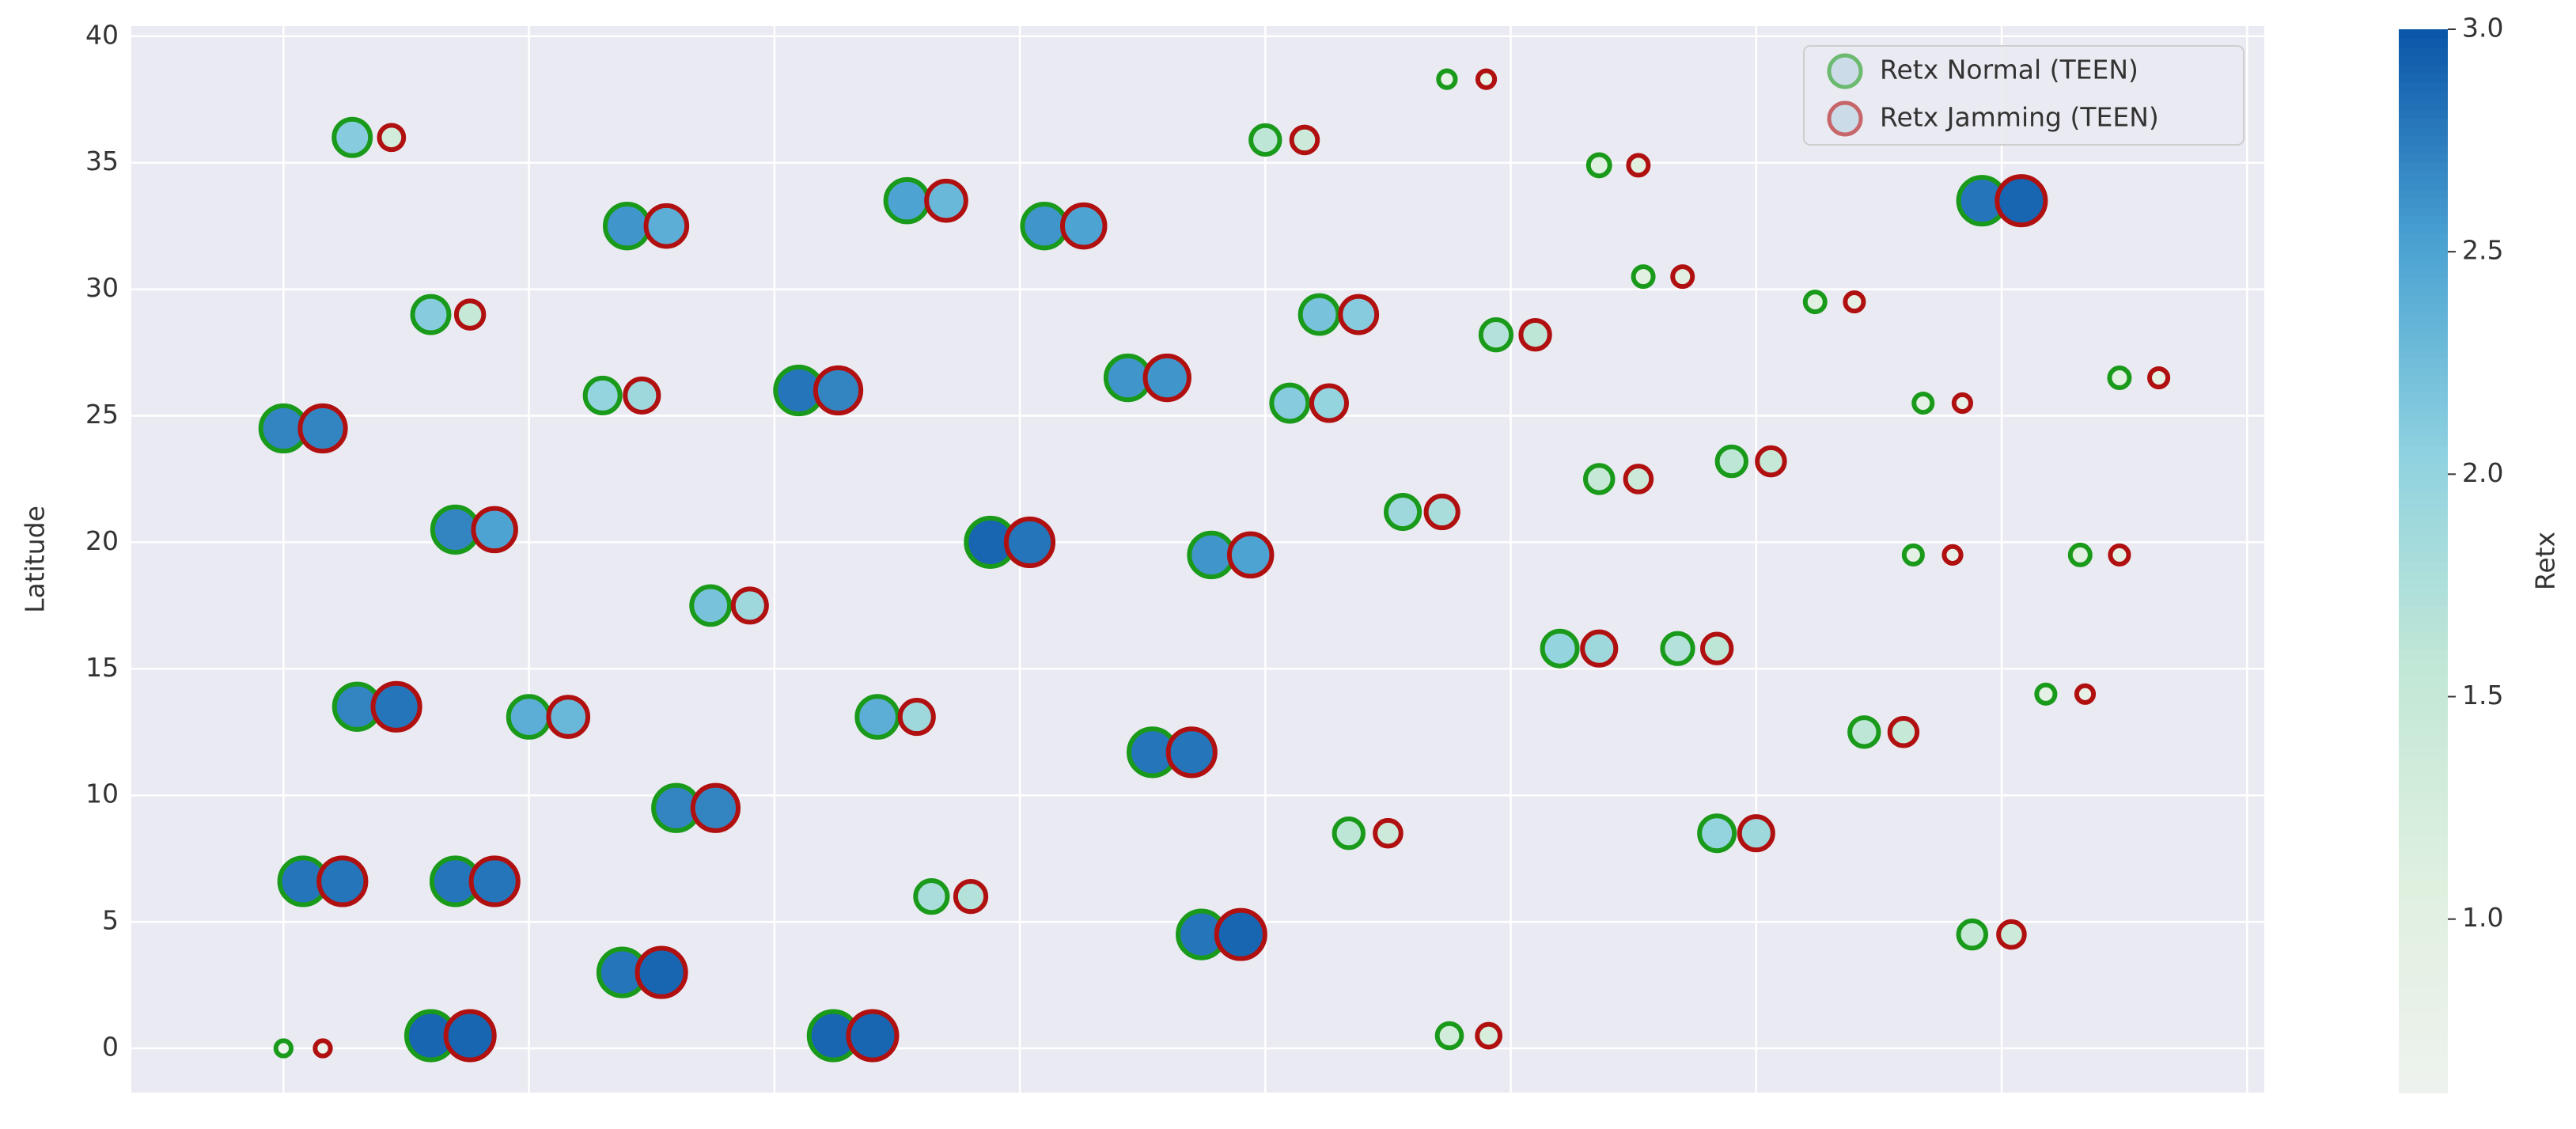 The height and width of the screenshot is (1129, 2576). What do you see at coordinates (2545, 561) in the screenshot?
I see `colorbar-label: Retx` at bounding box center [2545, 561].